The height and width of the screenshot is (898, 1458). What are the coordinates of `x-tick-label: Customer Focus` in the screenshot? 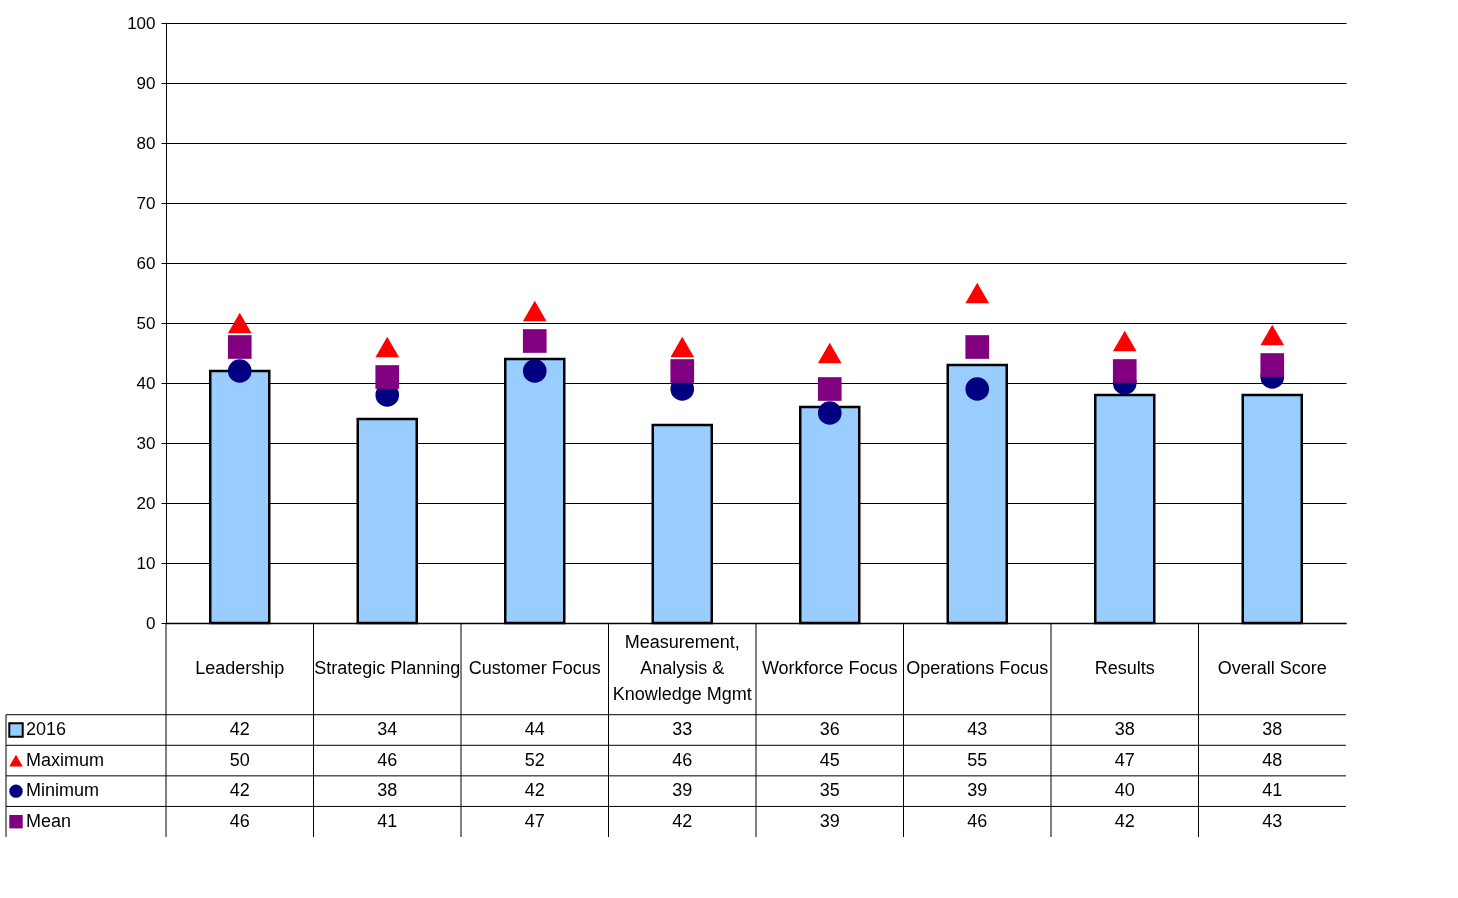 It's located at (534, 667).